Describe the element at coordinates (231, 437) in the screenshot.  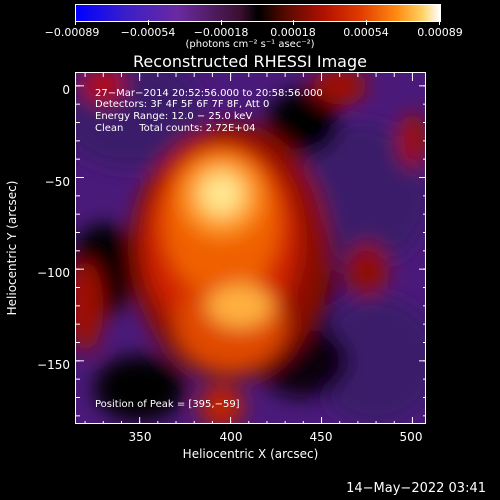
I see `x-tick-label: 400` at that location.